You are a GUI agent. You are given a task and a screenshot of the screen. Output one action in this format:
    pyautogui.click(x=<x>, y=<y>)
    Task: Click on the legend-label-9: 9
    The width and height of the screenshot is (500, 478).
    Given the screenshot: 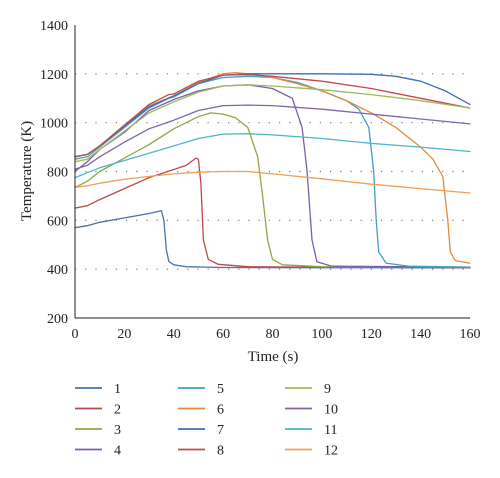 What is the action you would take?
    pyautogui.click(x=327, y=389)
    